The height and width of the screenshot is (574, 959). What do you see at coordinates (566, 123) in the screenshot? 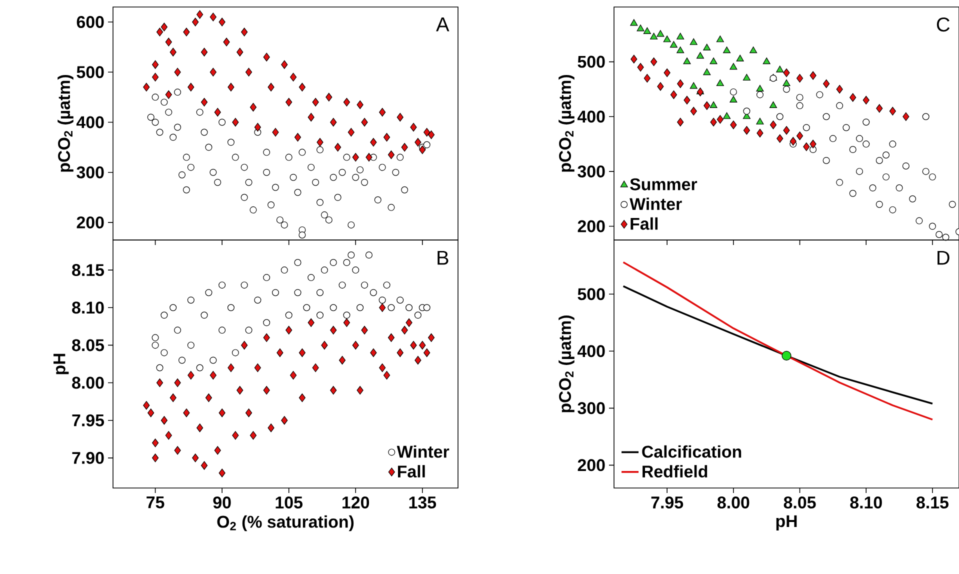
I see `y-axis-title: pCO$_{2}$ (µatm)` at bounding box center [566, 123].